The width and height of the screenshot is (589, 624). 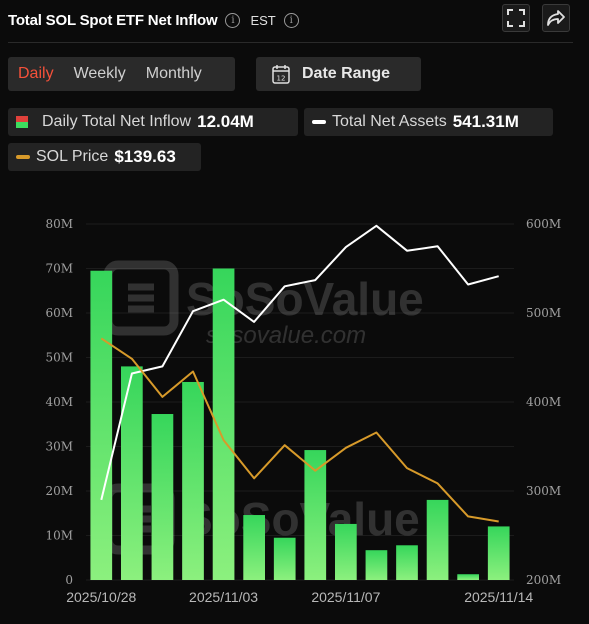 What do you see at coordinates (543, 224) in the screenshot?
I see `right-axis-tick: 600M` at bounding box center [543, 224].